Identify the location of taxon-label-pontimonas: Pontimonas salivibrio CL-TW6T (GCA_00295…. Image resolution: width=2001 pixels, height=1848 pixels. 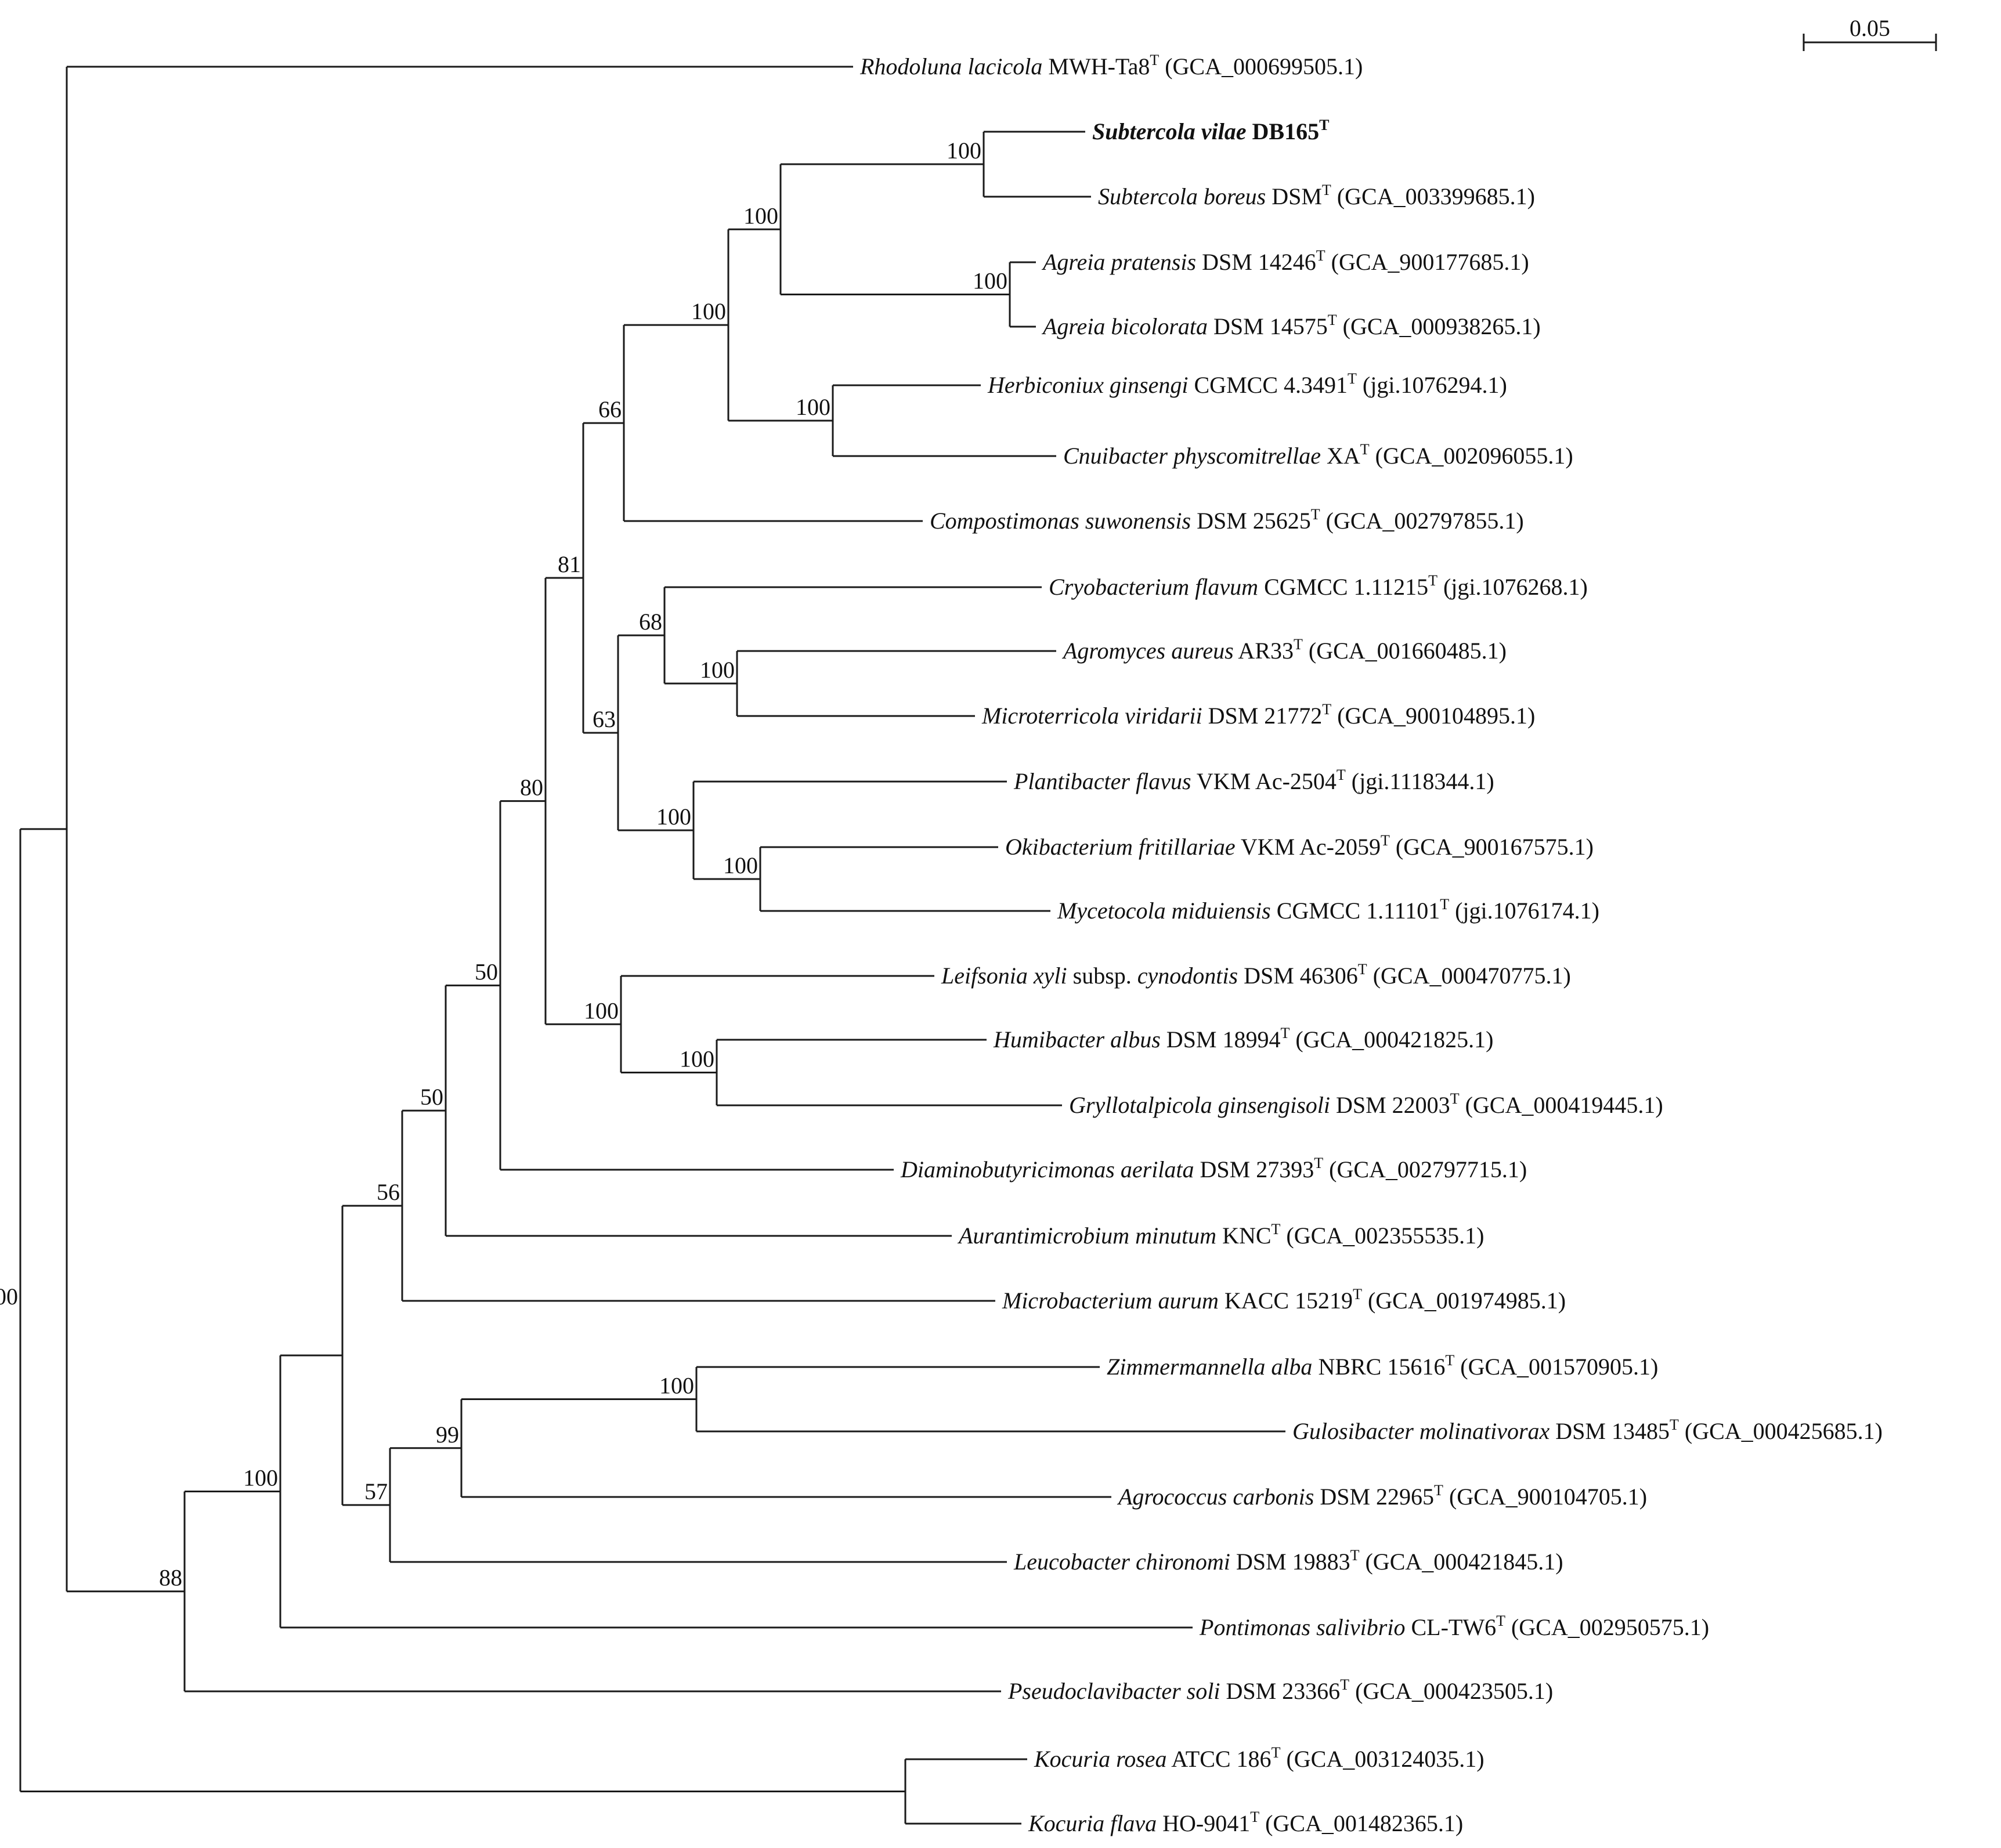
(1454, 1626).